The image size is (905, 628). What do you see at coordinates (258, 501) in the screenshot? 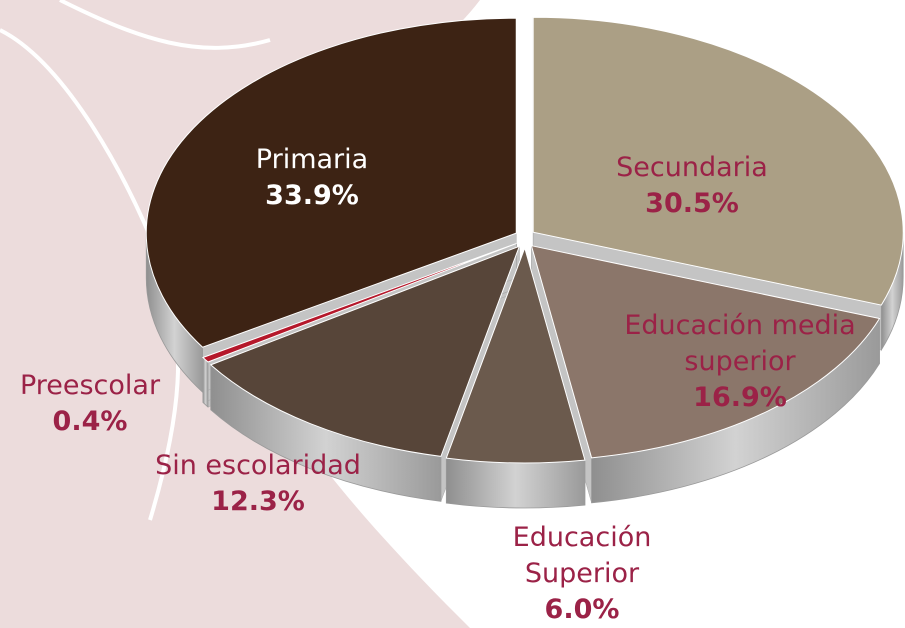
I see `value-label: 12.3%` at bounding box center [258, 501].